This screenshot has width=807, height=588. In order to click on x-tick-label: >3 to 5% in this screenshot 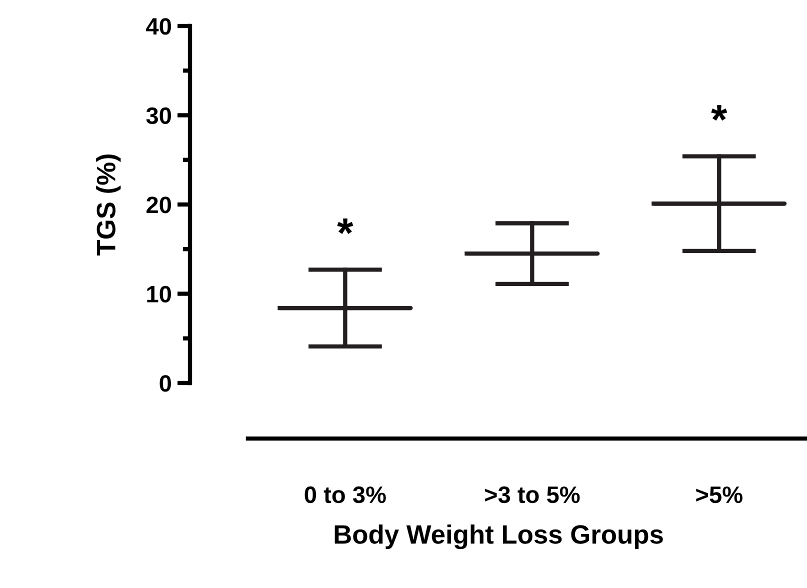, I will do `click(532, 495)`.